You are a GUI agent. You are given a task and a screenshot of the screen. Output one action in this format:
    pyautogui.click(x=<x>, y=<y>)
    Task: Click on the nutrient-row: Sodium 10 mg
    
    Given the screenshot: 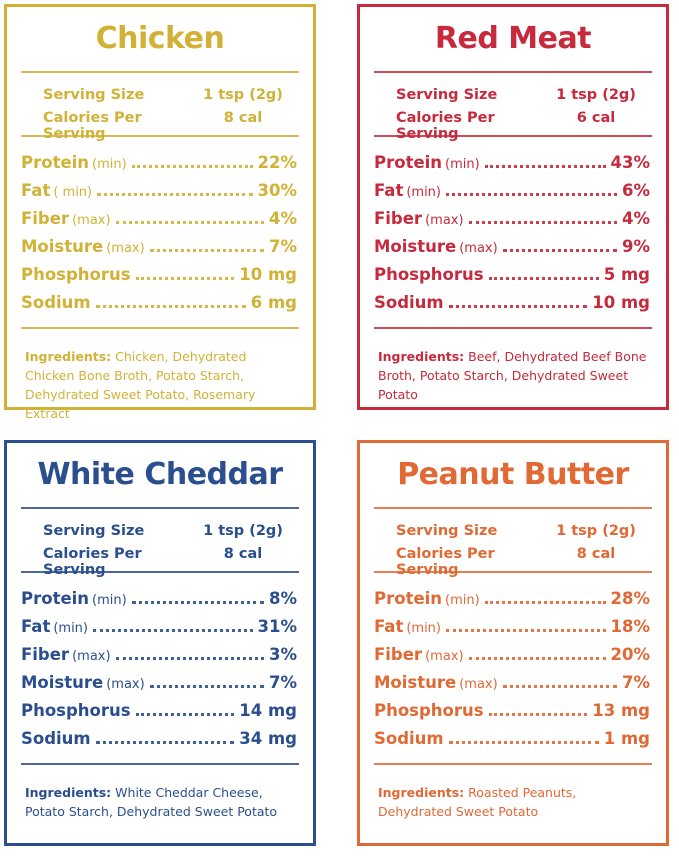 What is the action you would take?
    pyautogui.click(x=512, y=302)
    